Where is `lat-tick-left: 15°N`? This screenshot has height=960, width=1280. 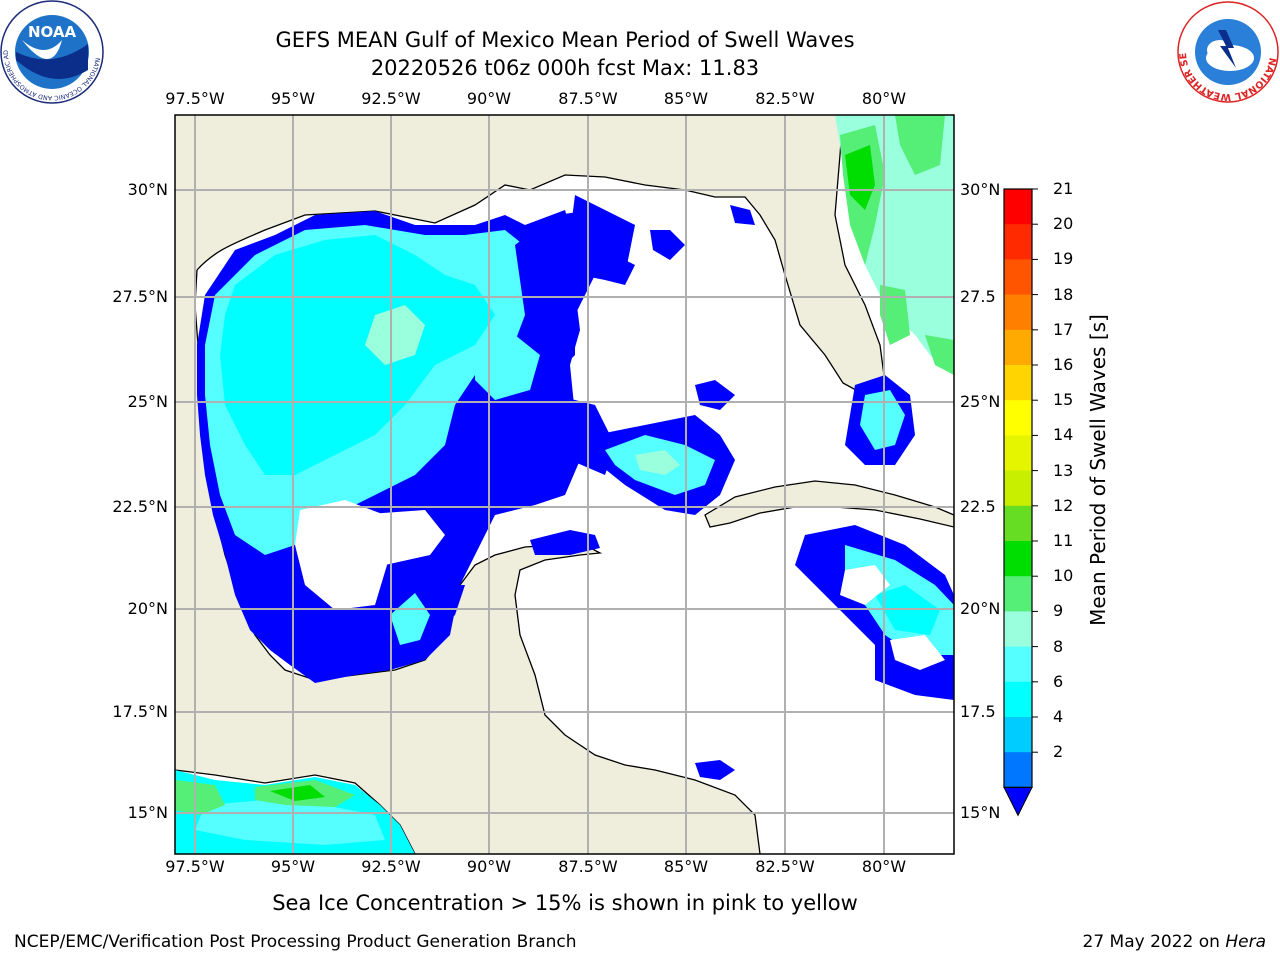 lat-tick-left: 15°N is located at coordinates (147, 812).